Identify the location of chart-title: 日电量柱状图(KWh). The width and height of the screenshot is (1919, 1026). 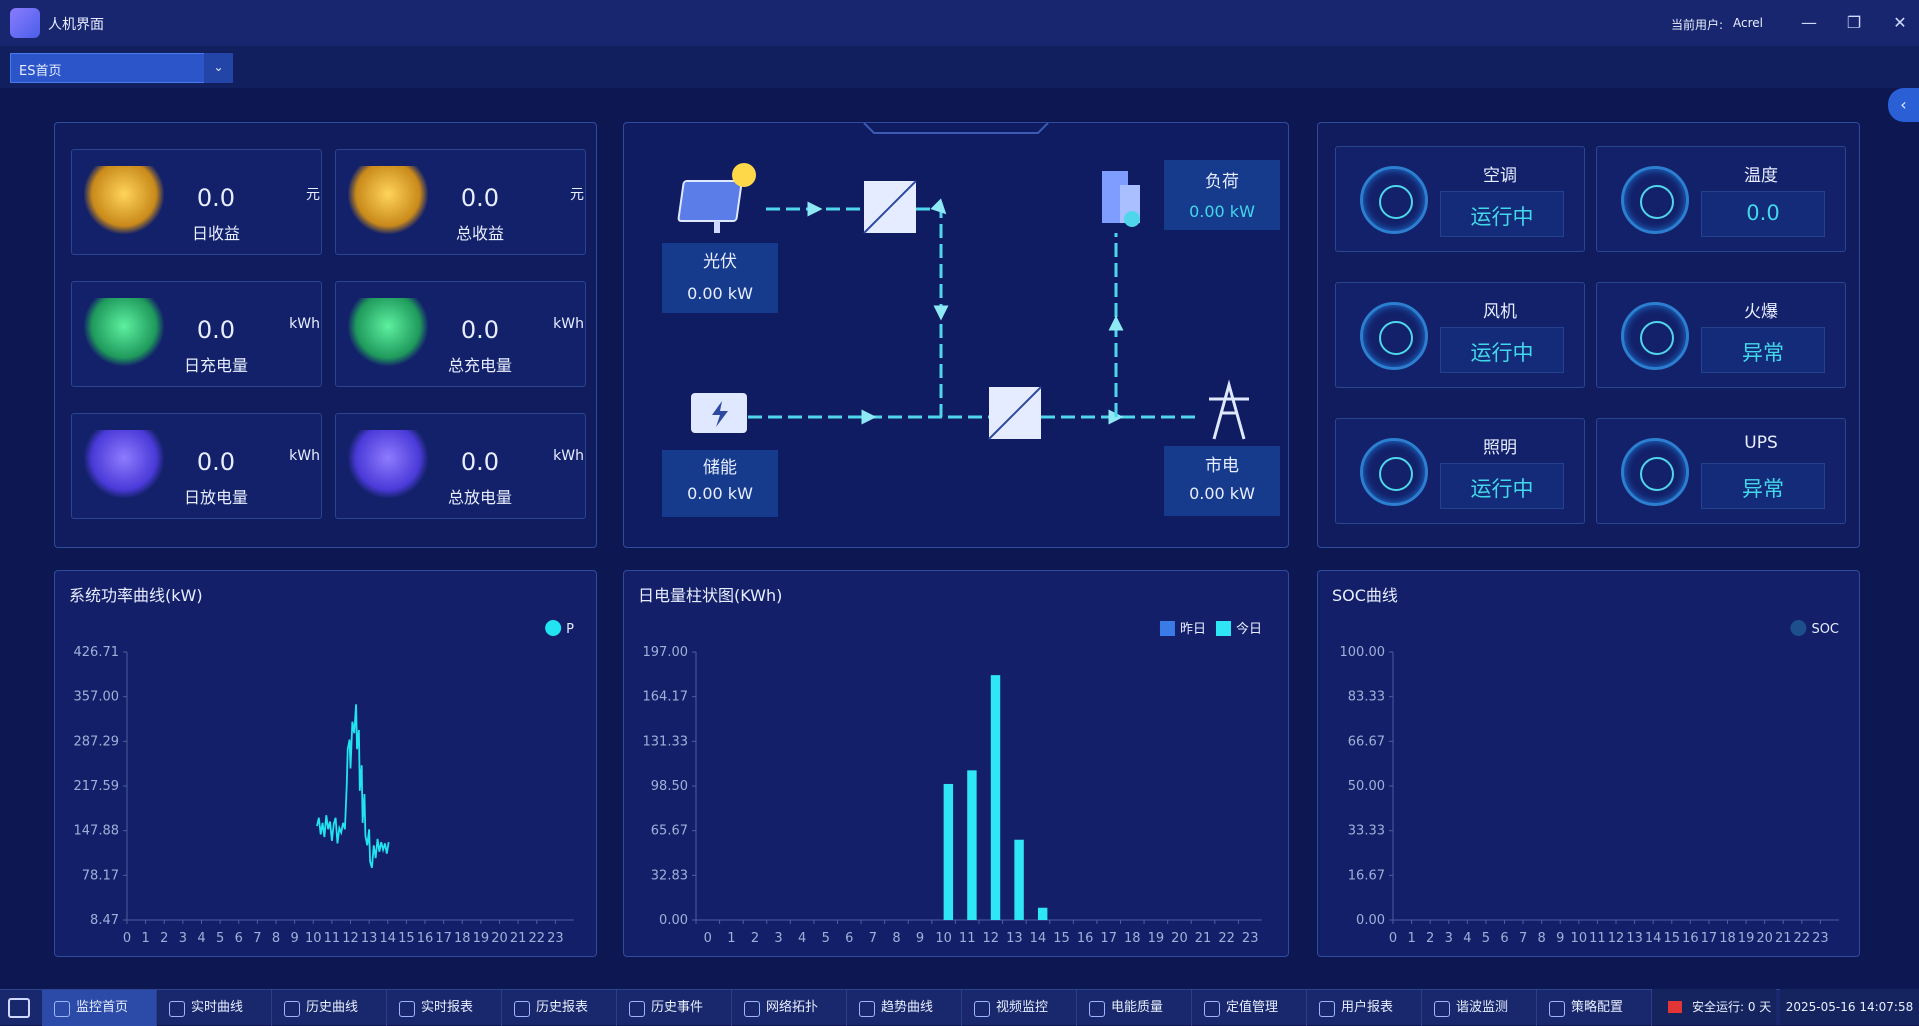
(710, 595).